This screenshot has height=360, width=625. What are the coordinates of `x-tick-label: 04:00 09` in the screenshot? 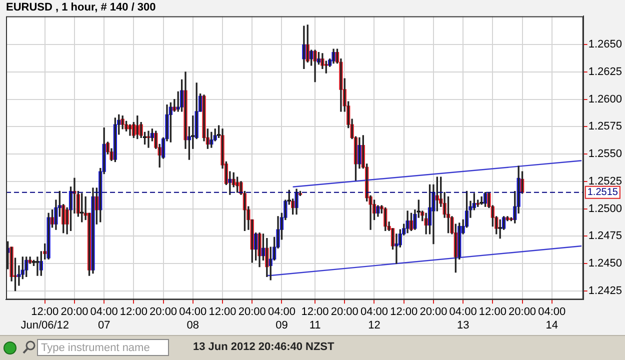 It's located at (282, 319).